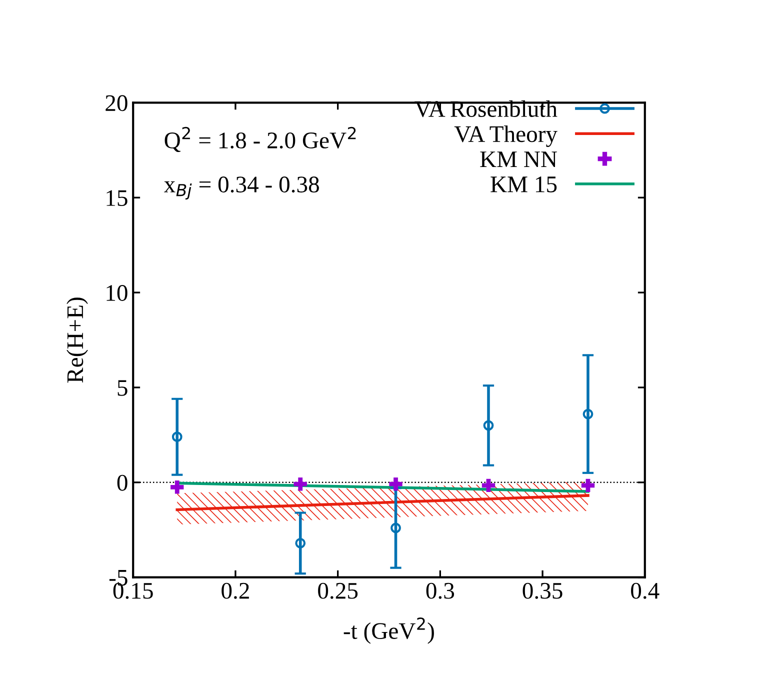 Image resolution: width=765 pixels, height=680 pixels. I want to click on y-tick-label: 20, so click(117, 103).